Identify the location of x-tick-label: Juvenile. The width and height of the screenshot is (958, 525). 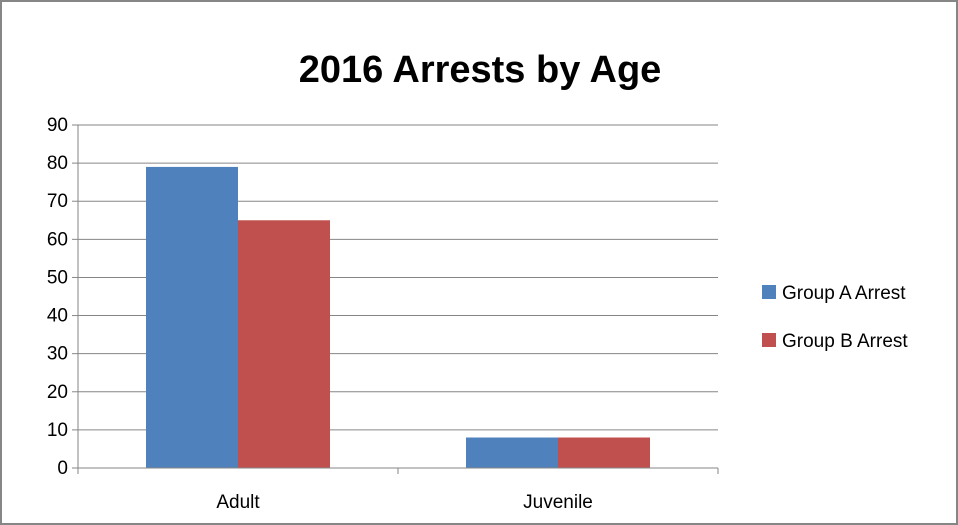
(558, 502).